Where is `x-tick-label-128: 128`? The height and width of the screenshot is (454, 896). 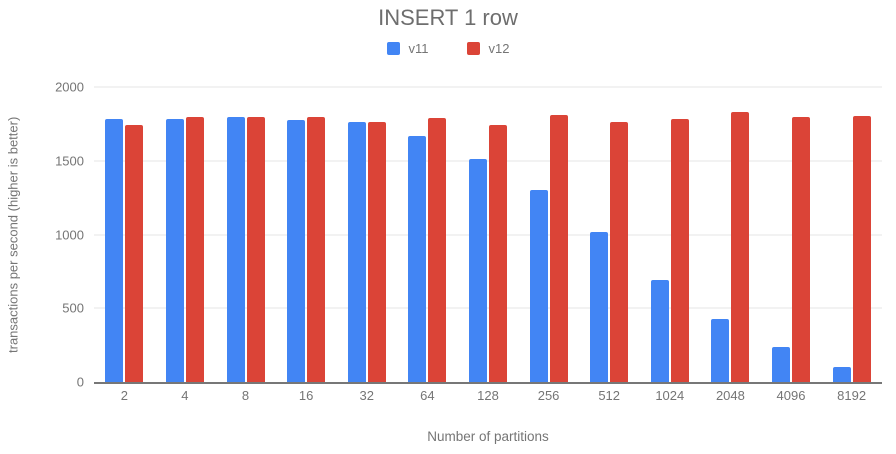
x-tick-label-128: 128 is located at coordinates (488, 395).